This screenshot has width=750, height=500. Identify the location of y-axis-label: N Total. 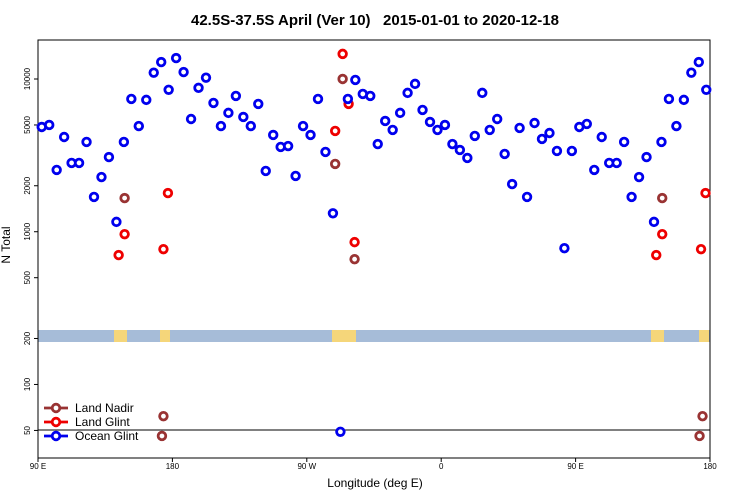
(6, 244).